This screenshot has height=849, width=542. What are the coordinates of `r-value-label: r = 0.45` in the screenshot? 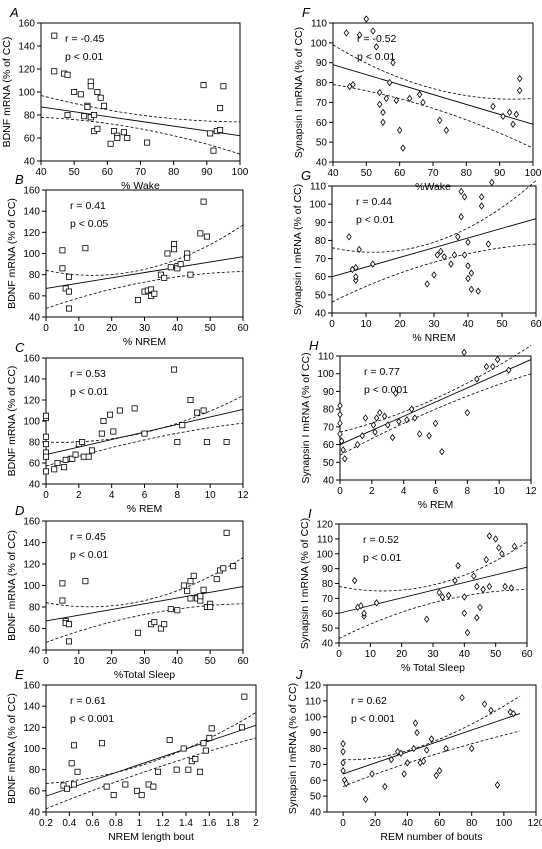 It's located at (88, 537).